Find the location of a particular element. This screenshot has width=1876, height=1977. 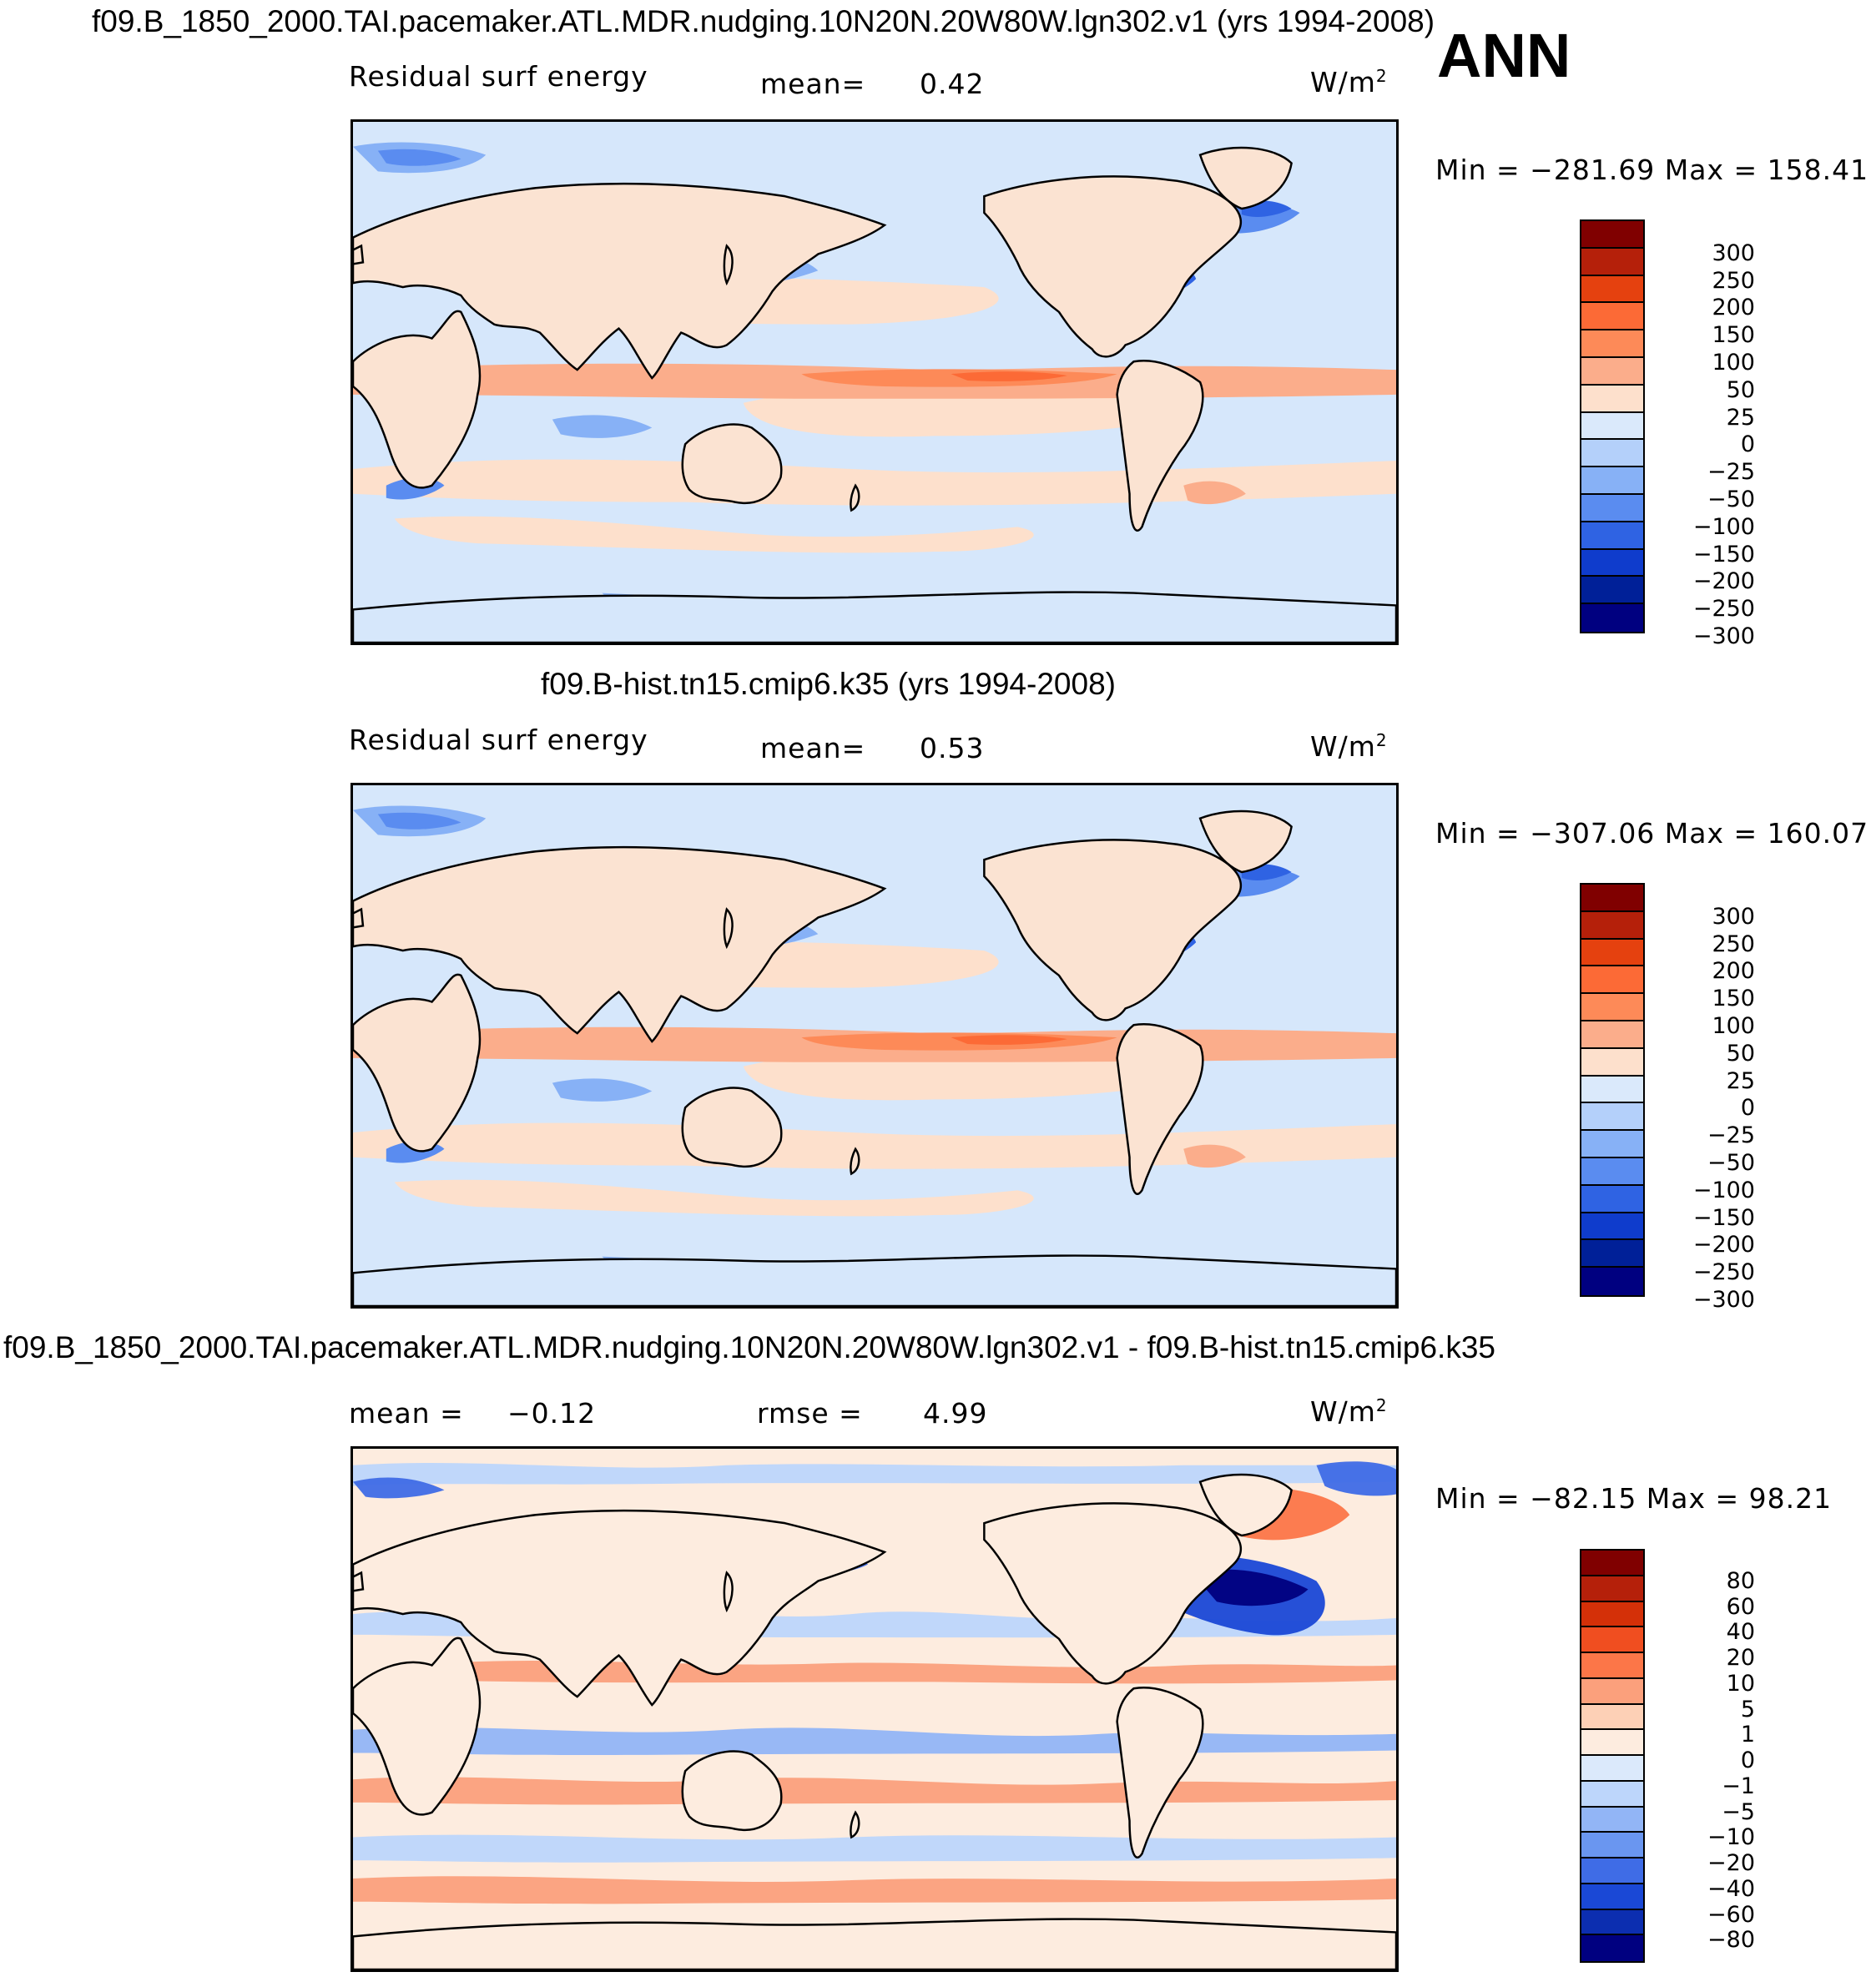

colorbar-tick-label: −60 is located at coordinates (1731, 1915).